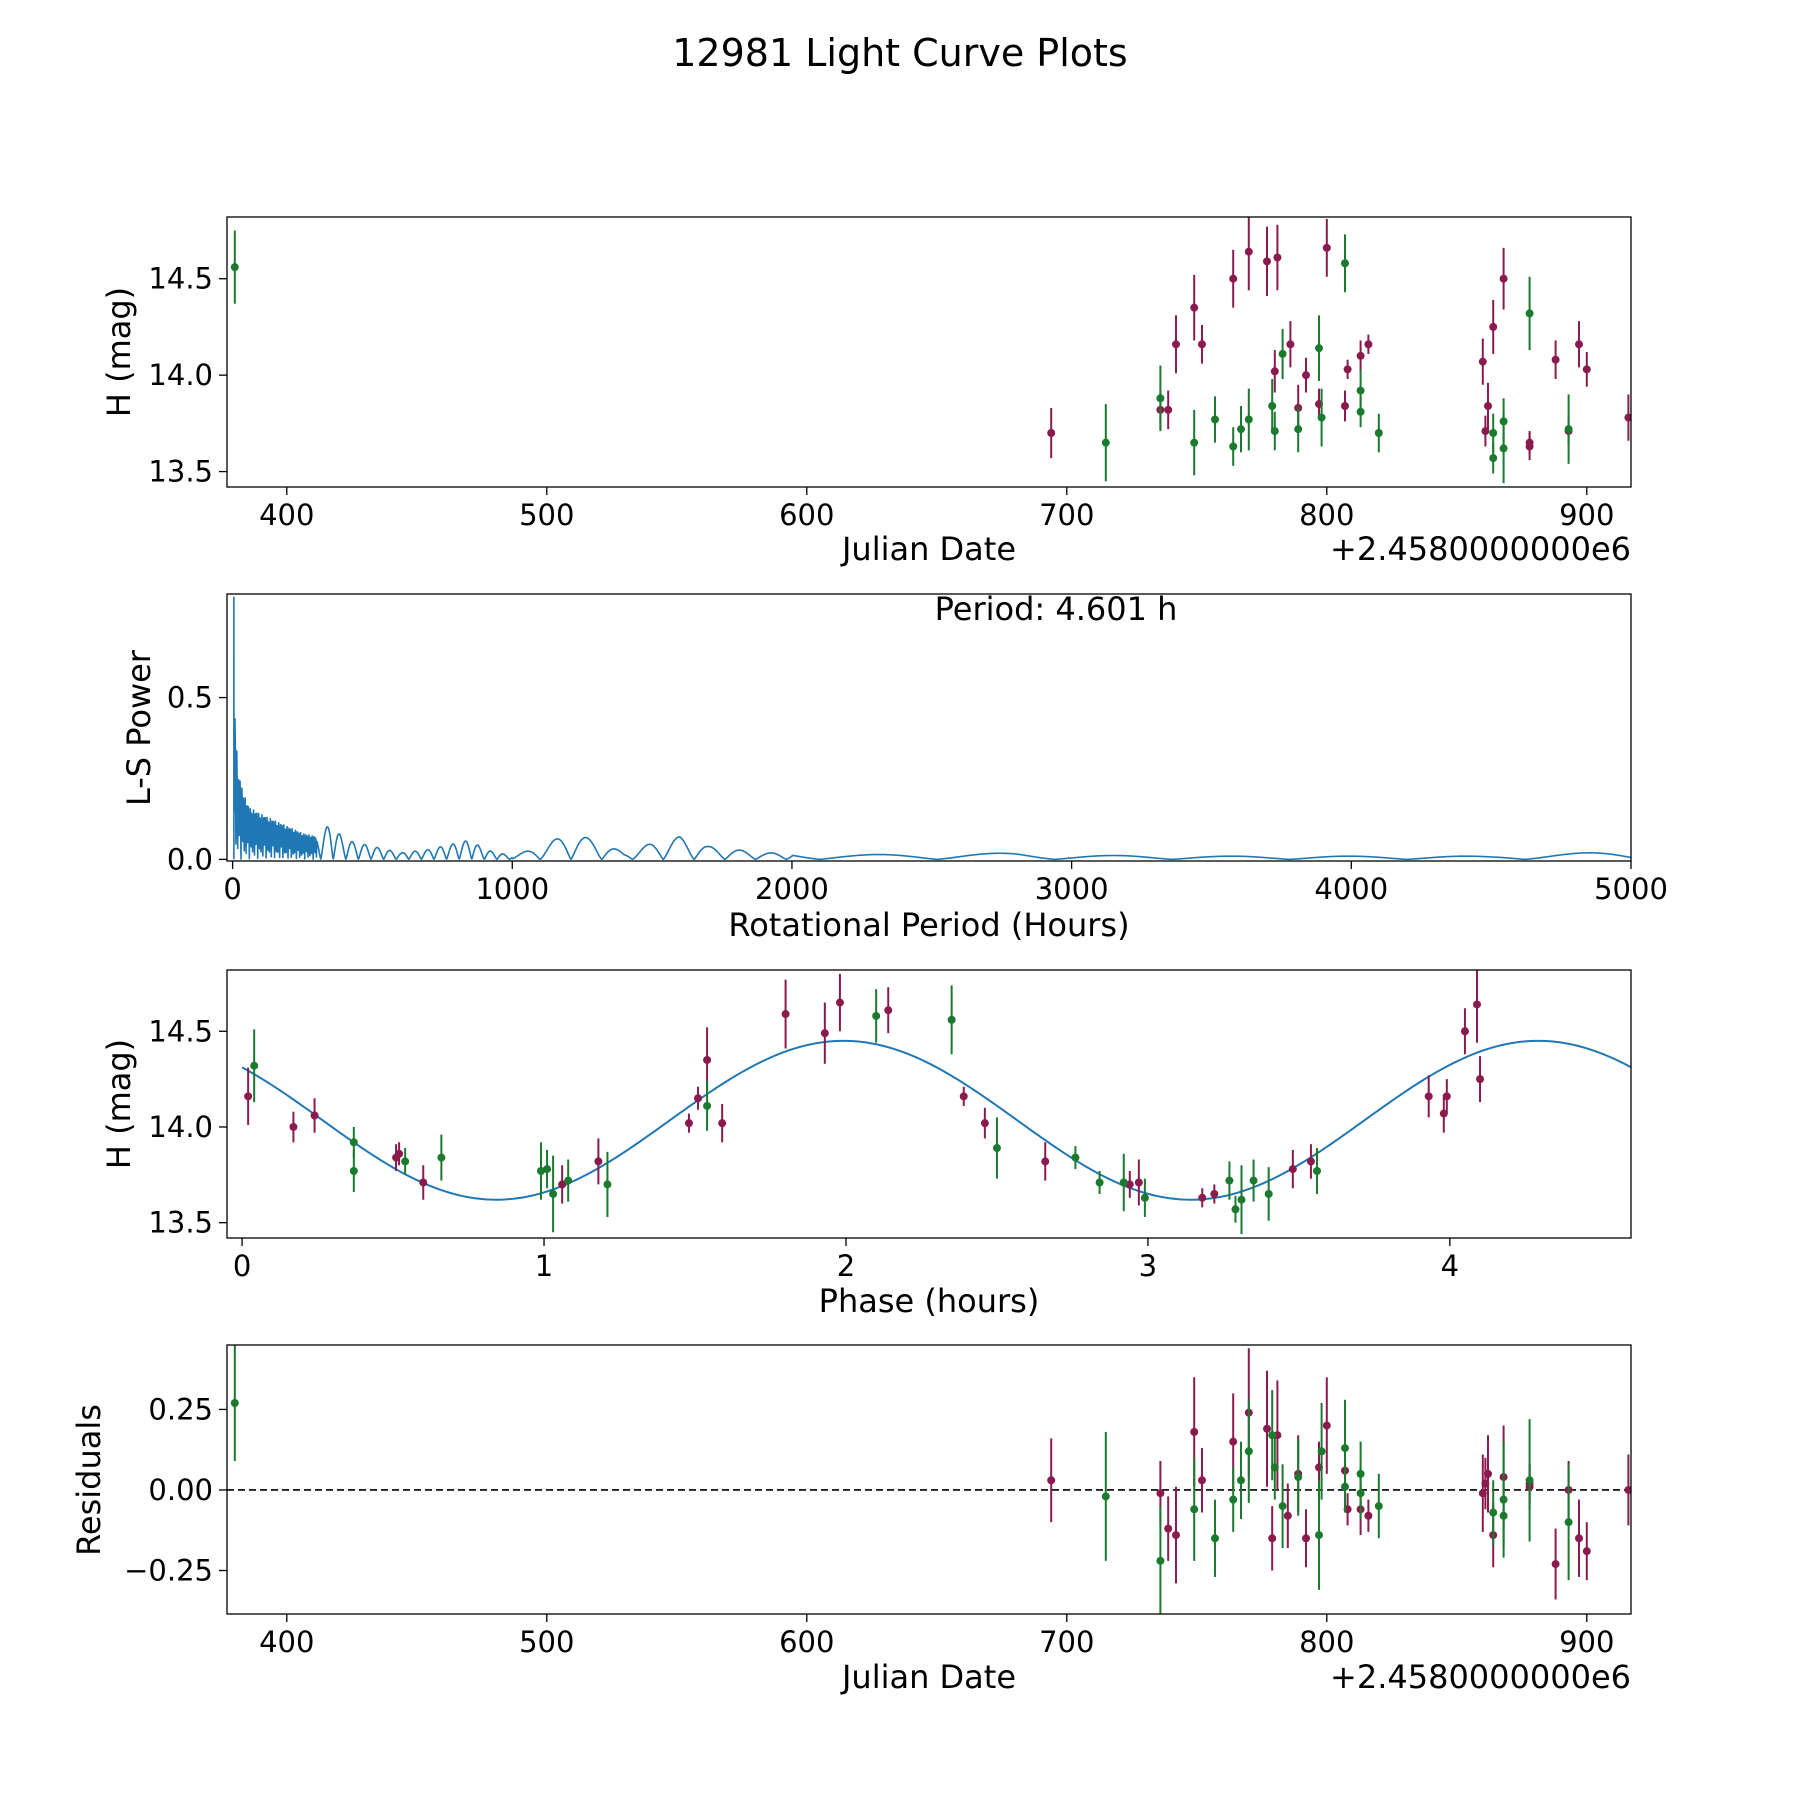 This screenshot has height=1800, width=1800. I want to click on phased-ticks: 0 1 2 3 4 13.5 14.0 14.5, so click(803, 1148).